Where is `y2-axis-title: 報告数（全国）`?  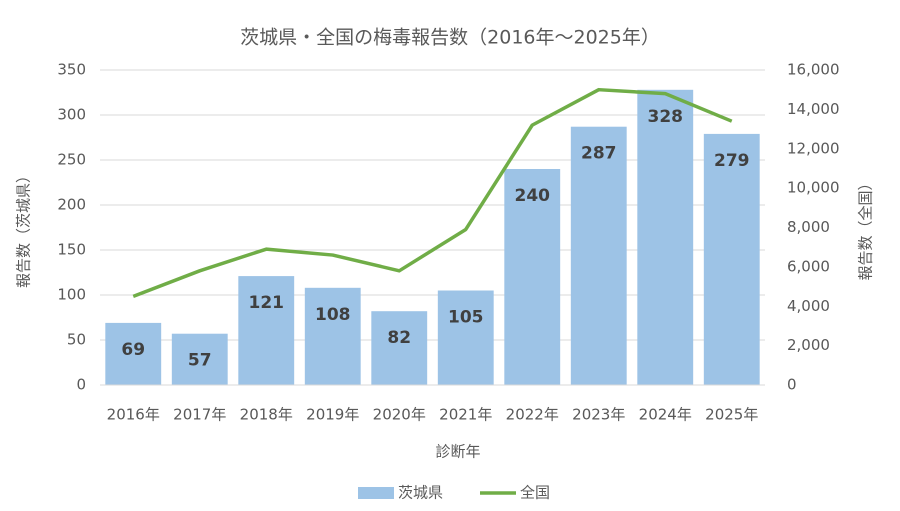
y2-axis-title: 報告数（全国） is located at coordinates (866, 227).